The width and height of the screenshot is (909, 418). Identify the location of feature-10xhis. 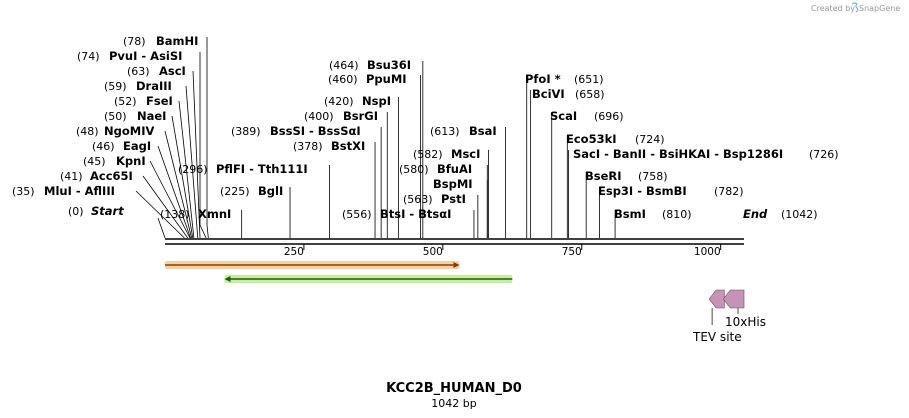
(733, 299).